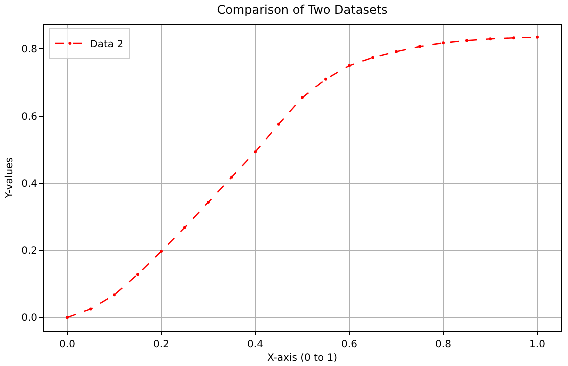  Describe the element at coordinates (30, 184) in the screenshot. I see `y-tick-label: 0.4` at that location.